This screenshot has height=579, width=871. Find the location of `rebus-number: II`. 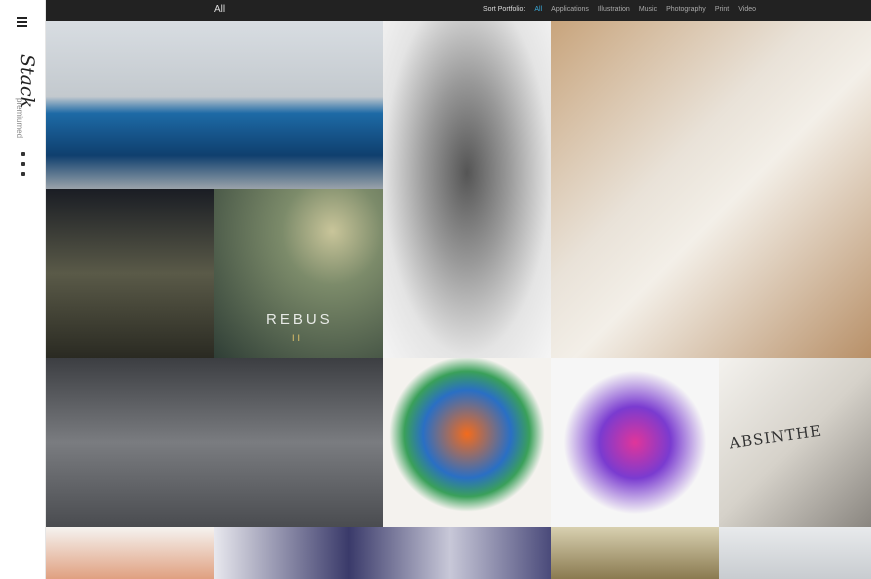

rebus-number: II is located at coordinates (298, 338).